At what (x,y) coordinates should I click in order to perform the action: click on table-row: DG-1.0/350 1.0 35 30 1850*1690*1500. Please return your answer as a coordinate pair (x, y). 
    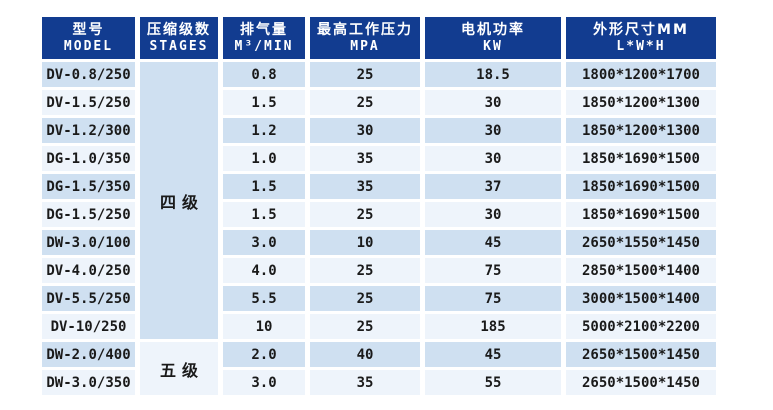
    Looking at the image, I should click on (379, 158).